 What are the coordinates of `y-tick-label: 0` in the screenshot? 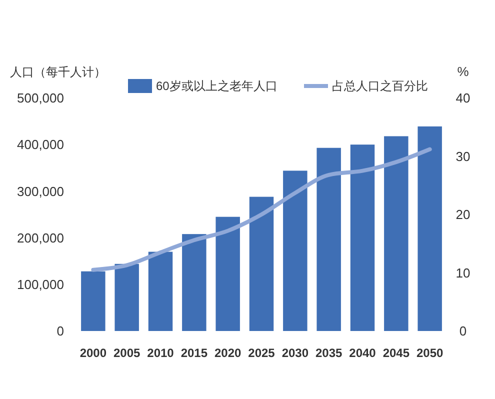 It's located at (60, 331).